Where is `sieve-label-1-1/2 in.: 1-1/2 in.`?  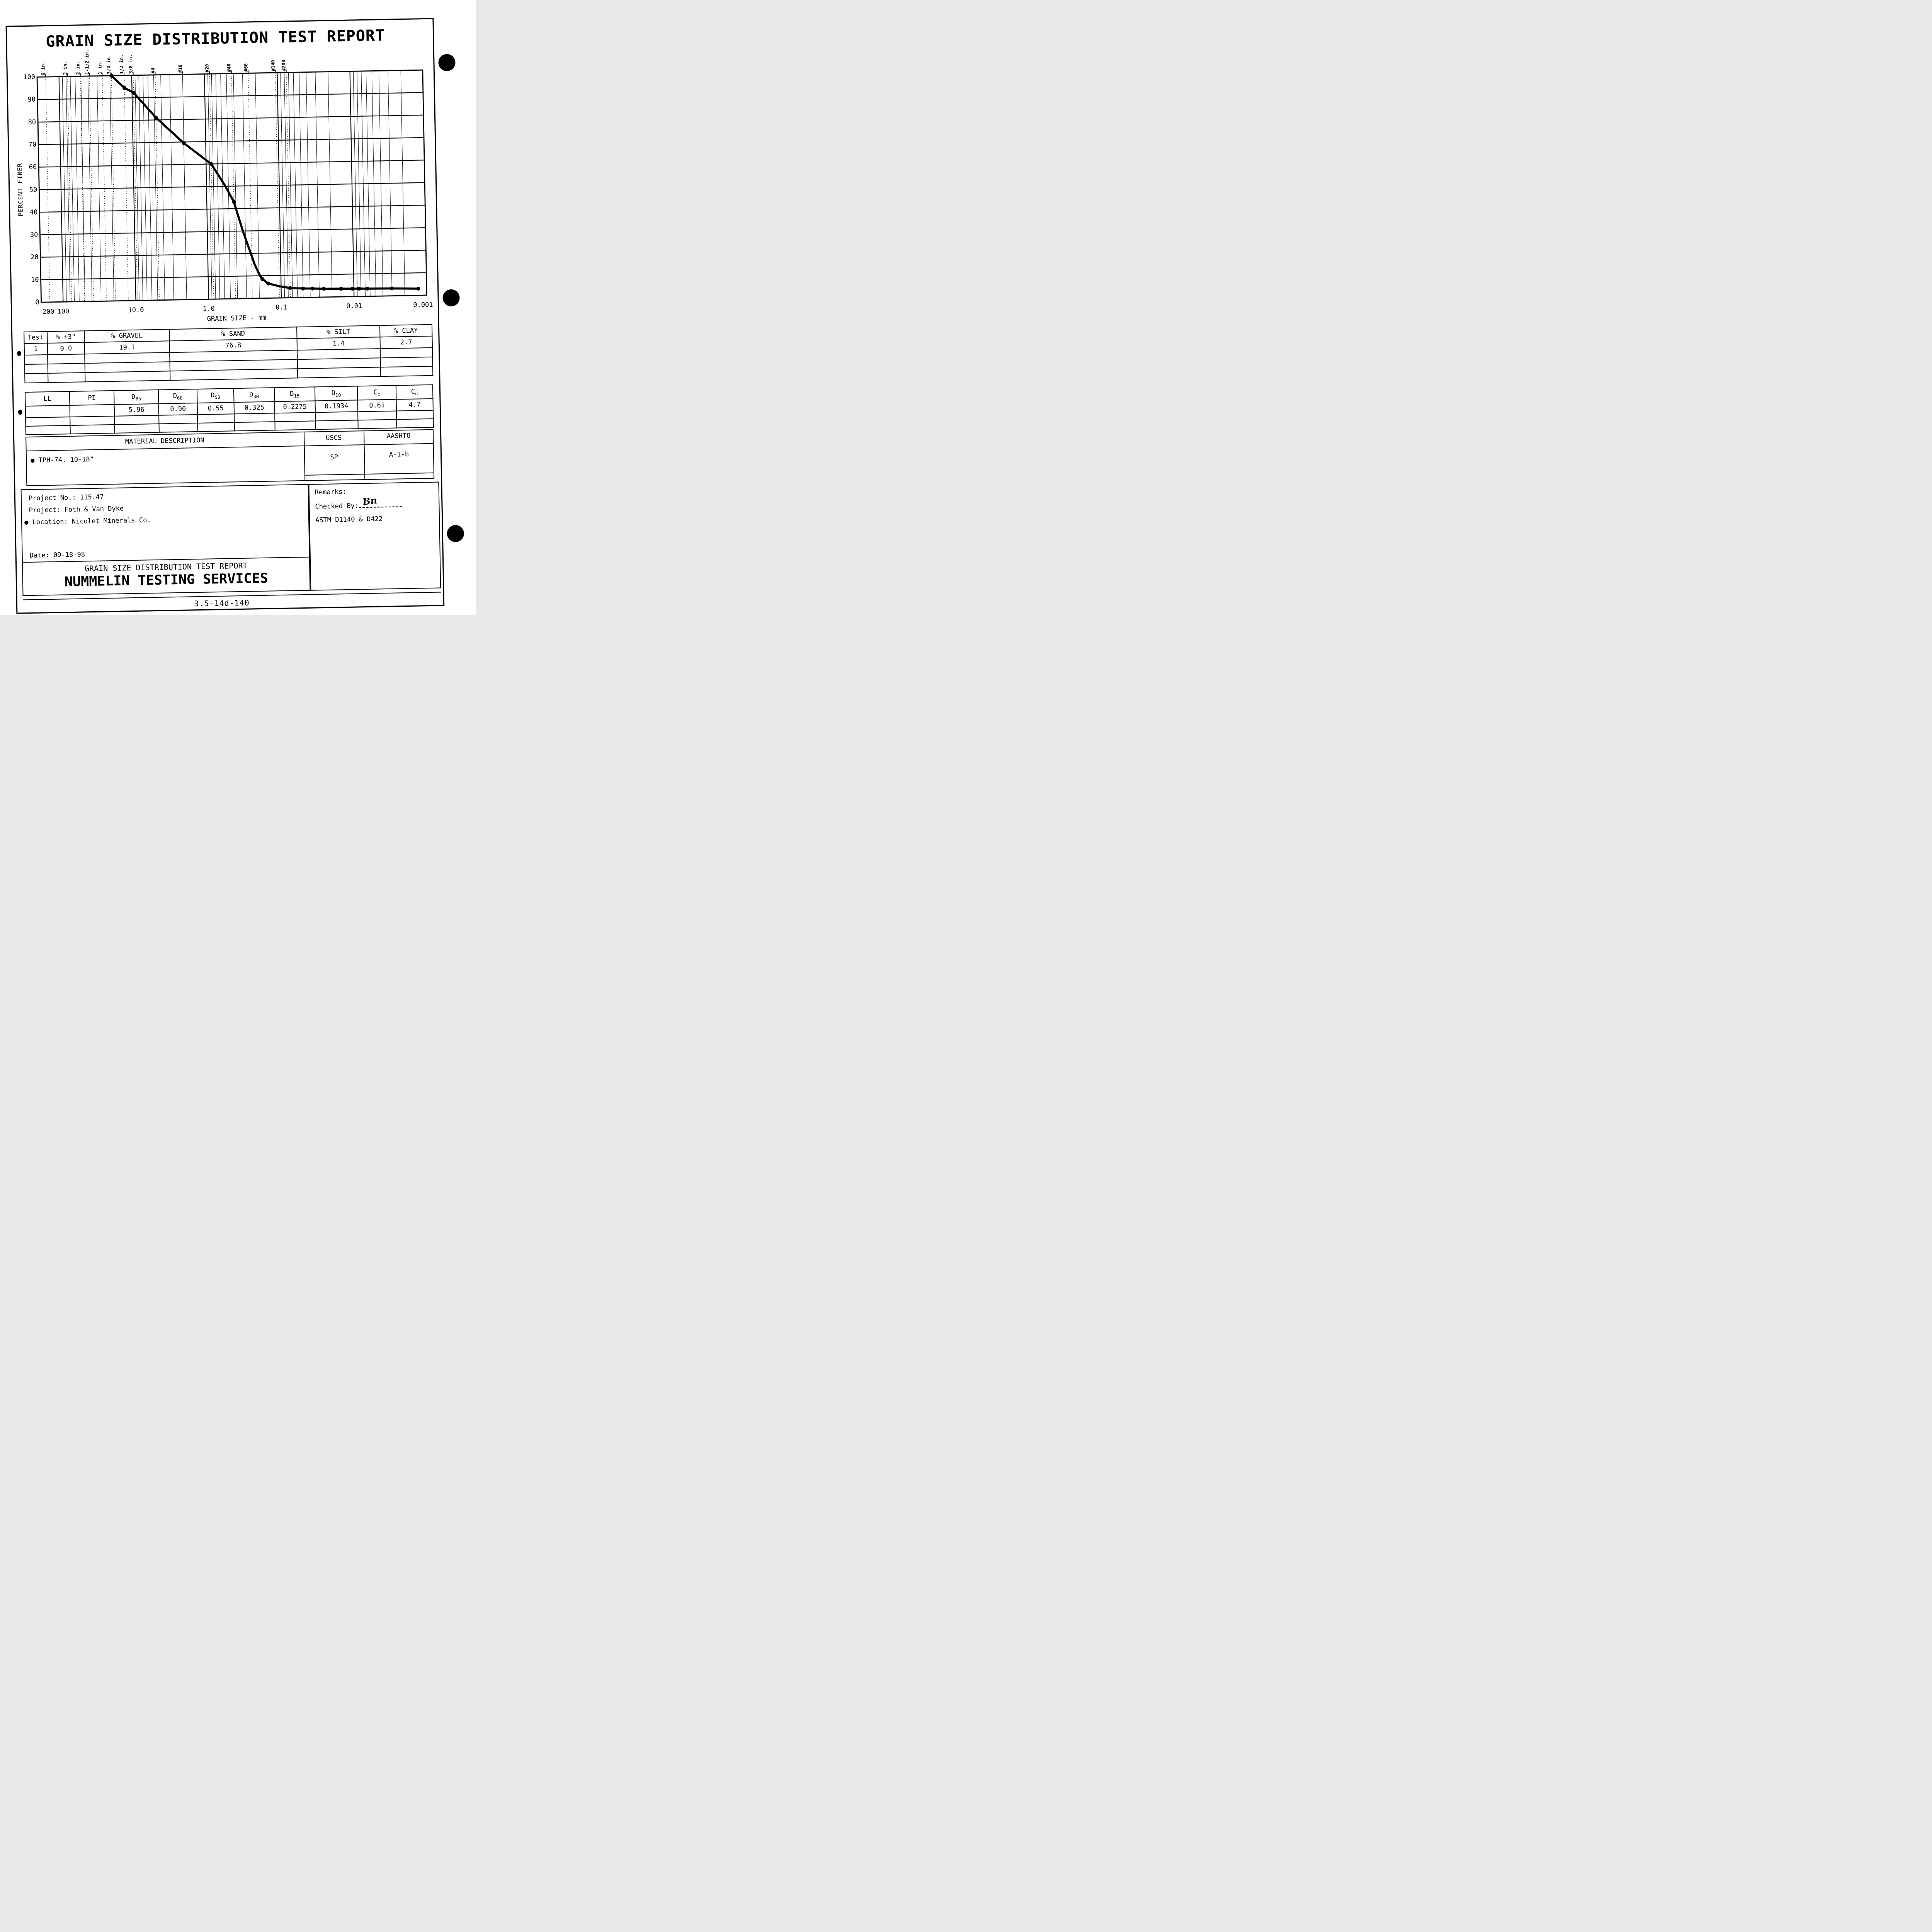 sieve-label-1-1/2 in.: 1-1/2 in. is located at coordinates (87, 62).